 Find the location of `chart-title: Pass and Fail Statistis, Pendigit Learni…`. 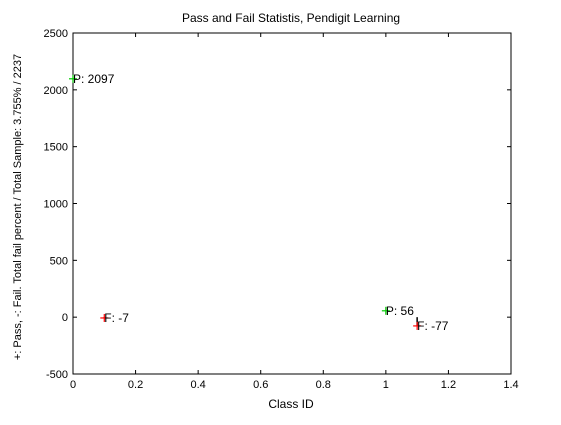

chart-title: Pass and Fail Statistis, Pendigit Learni… is located at coordinates (291, 18).